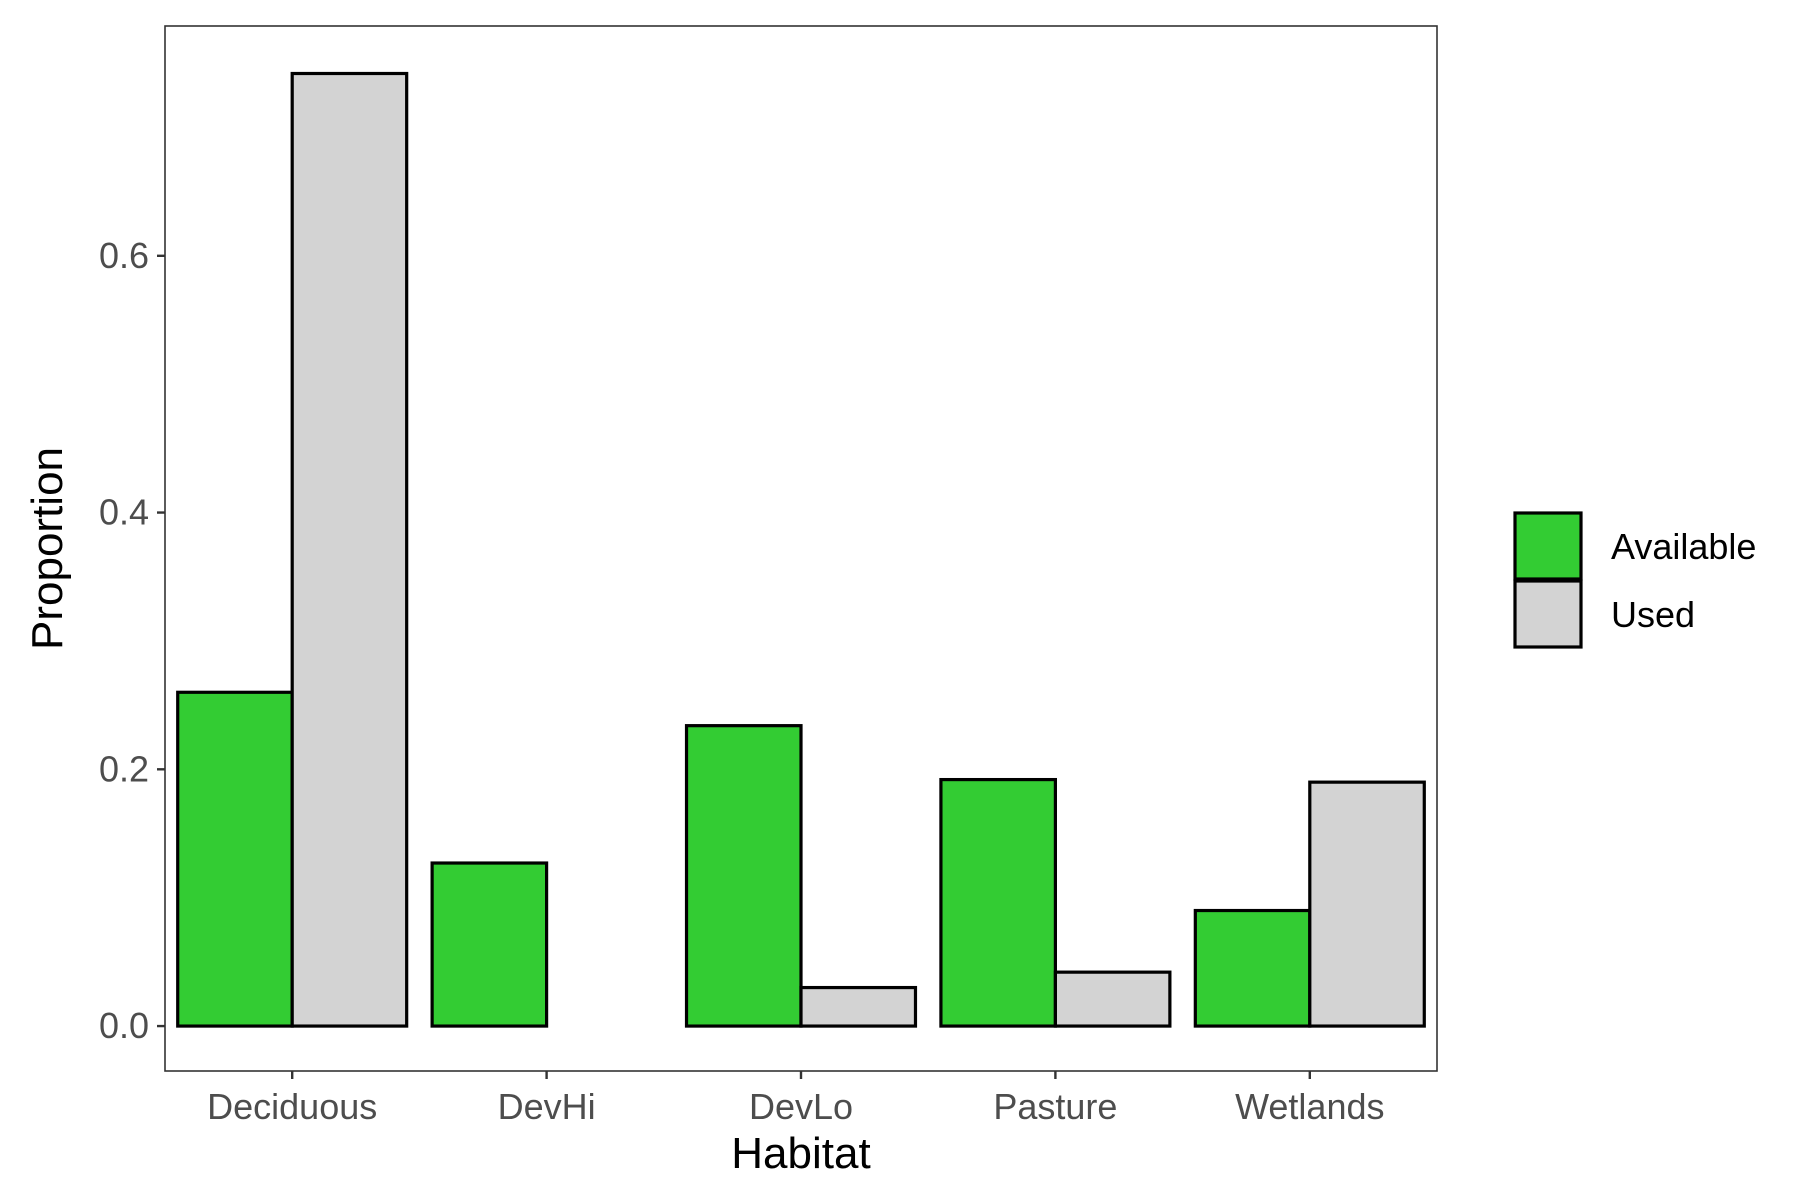 The height and width of the screenshot is (1200, 1800). What do you see at coordinates (547, 1106) in the screenshot?
I see `x-tick-label: DevHi` at bounding box center [547, 1106].